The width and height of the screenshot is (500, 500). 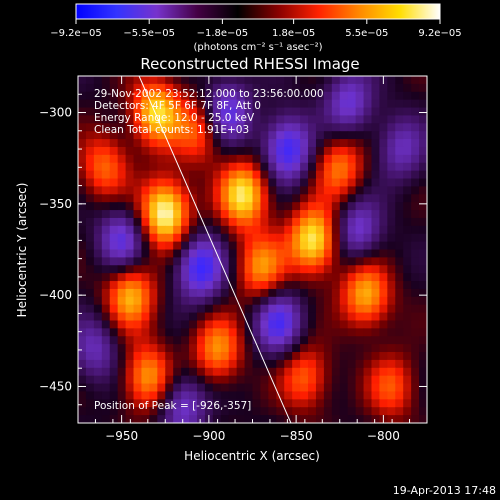 I want to click on y-axis-label: Heliocentric Y (arcsec), so click(x=22, y=250).